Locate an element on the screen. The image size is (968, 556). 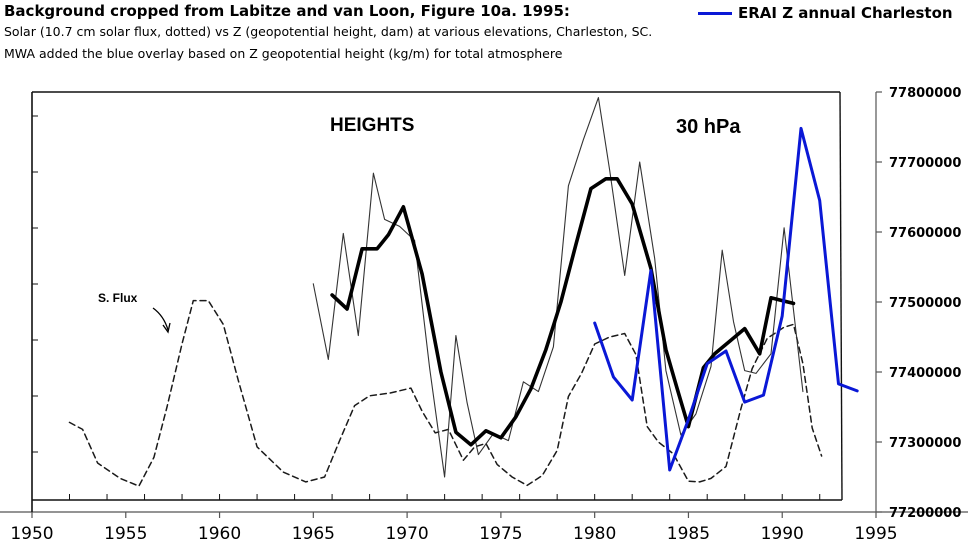
x-tick-label: 1950 is located at coordinates (31, 534).